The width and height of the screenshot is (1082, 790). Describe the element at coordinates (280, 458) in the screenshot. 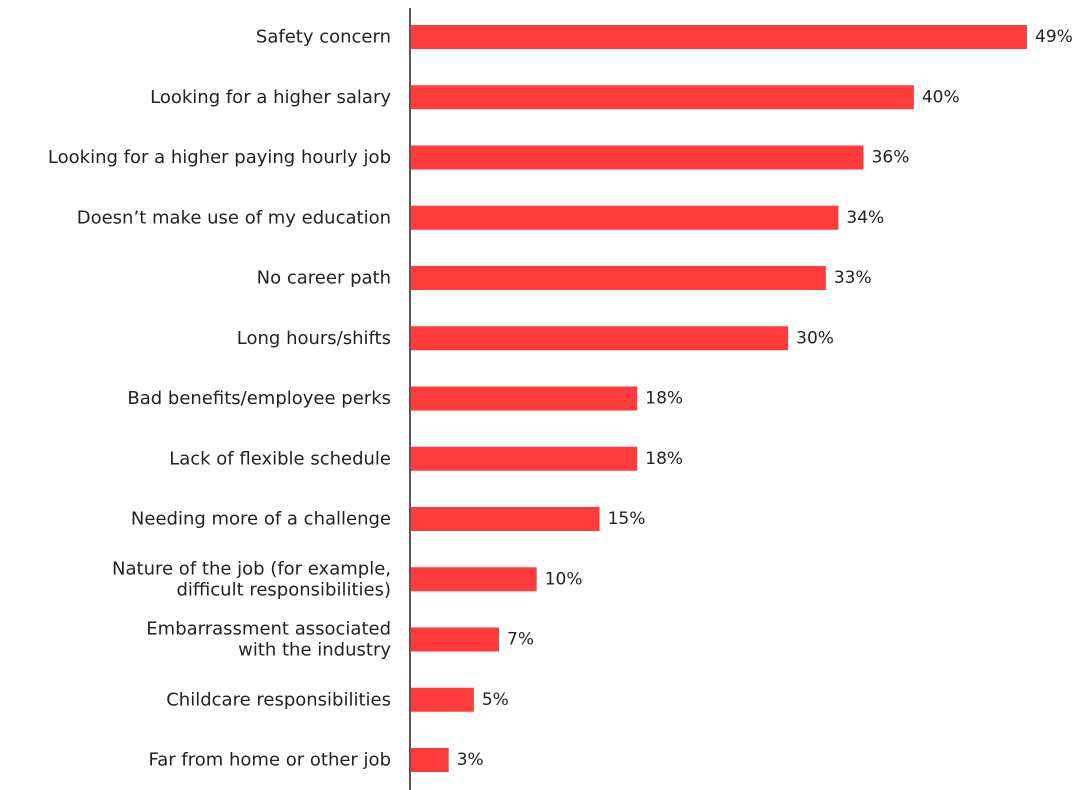

I see `category-label-7: Lack of flexible schedule` at that location.